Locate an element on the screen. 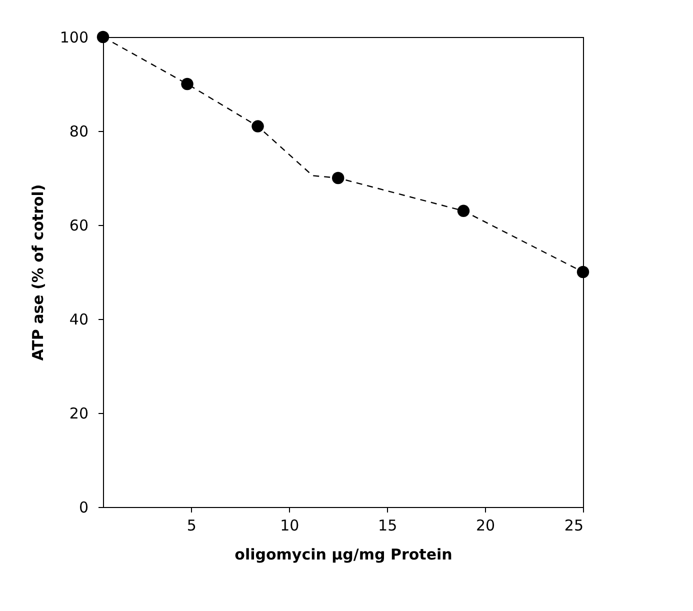 The width and height of the screenshot is (693, 611). y-axis-title: ATP ase (% of cotrol) is located at coordinates (37, 272).